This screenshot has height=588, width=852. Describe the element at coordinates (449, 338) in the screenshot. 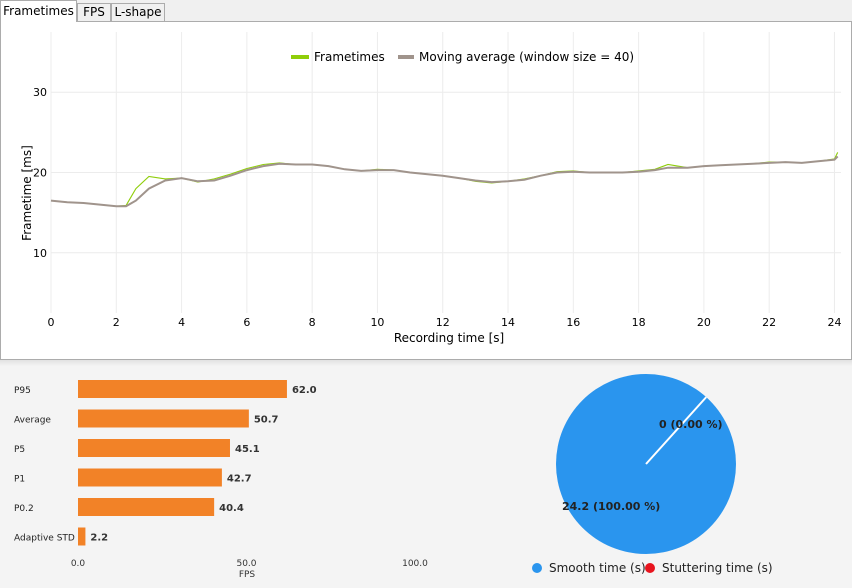

I see `x-axis-title: Recording time [s]` at that location.